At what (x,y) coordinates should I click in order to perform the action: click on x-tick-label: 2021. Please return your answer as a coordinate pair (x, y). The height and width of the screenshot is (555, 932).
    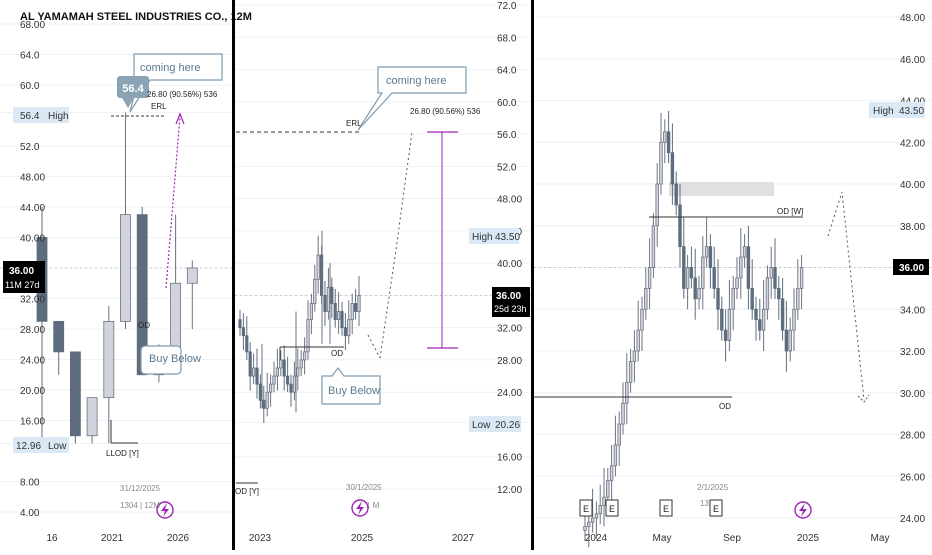
    Looking at the image, I should click on (112, 538).